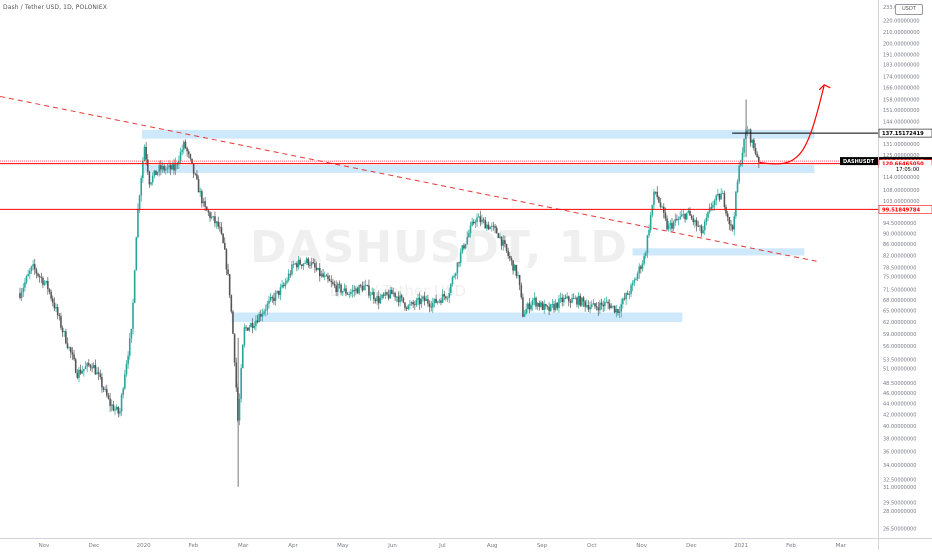  Describe the element at coordinates (901, 210) in the screenshot. I see `price-tag-label: 99.51849784` at that location.